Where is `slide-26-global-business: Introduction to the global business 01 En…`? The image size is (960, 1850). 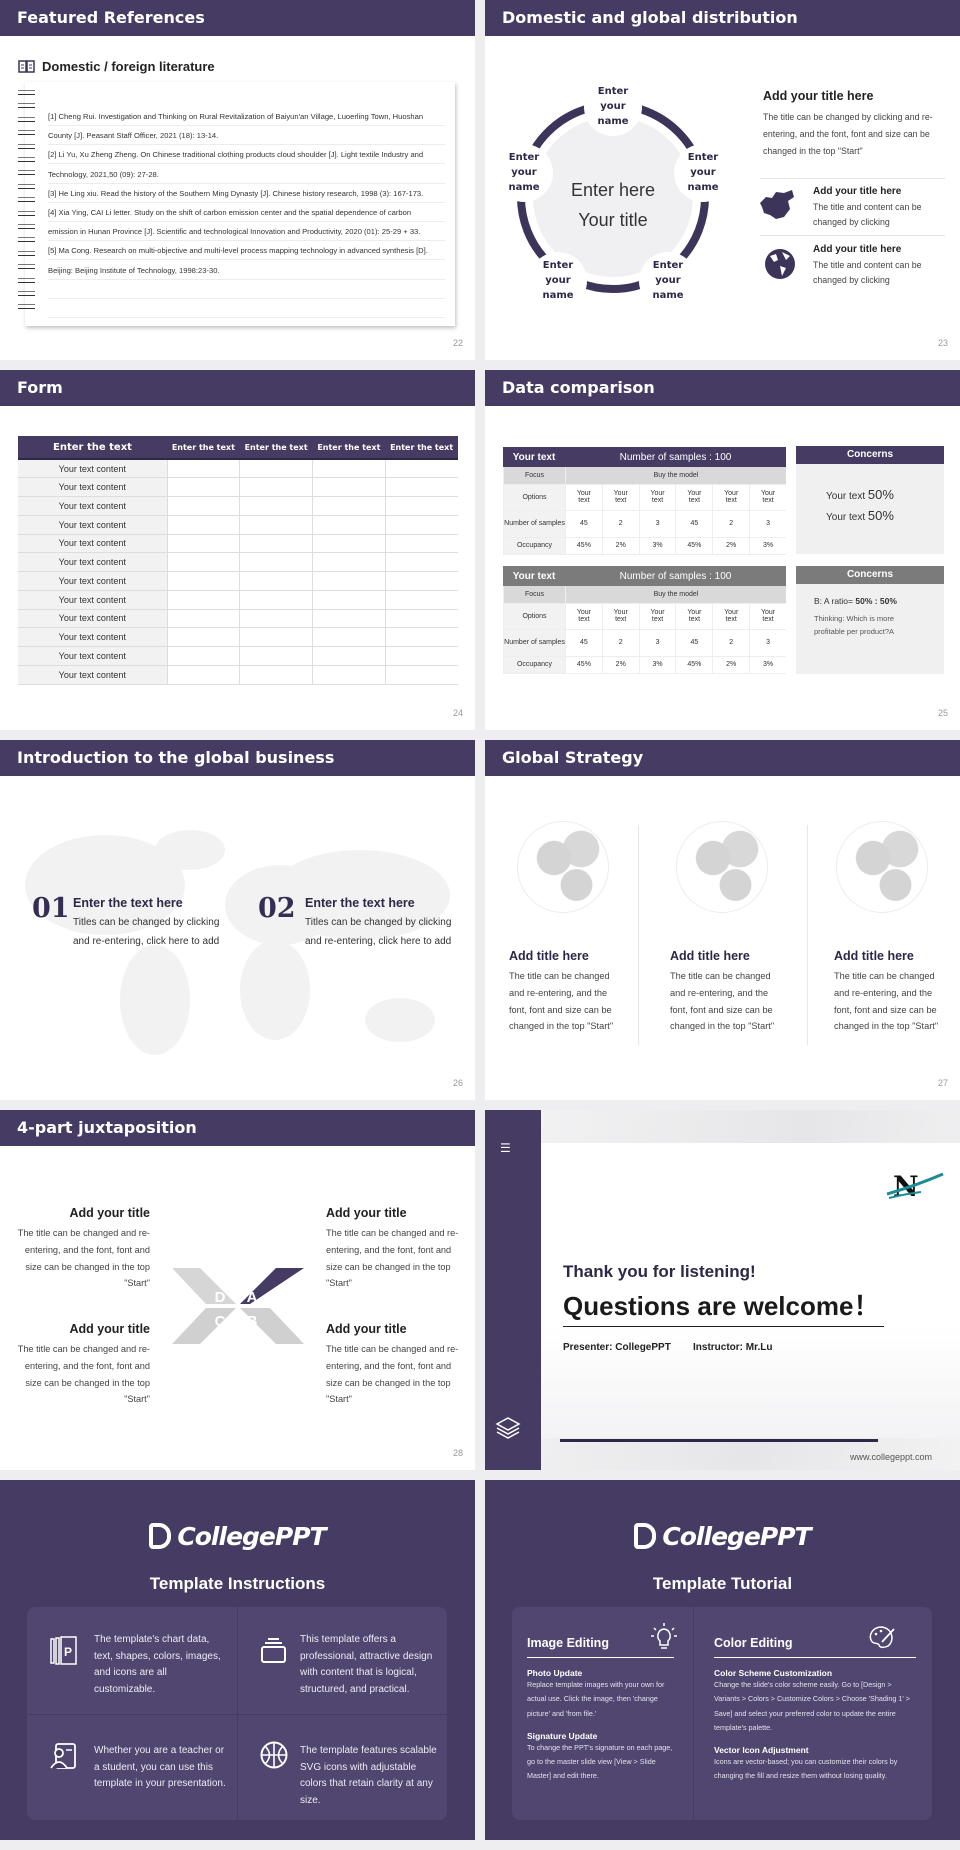
slide-26-global-business: Introduction to the global business 01 En… is located at coordinates (237, 920).